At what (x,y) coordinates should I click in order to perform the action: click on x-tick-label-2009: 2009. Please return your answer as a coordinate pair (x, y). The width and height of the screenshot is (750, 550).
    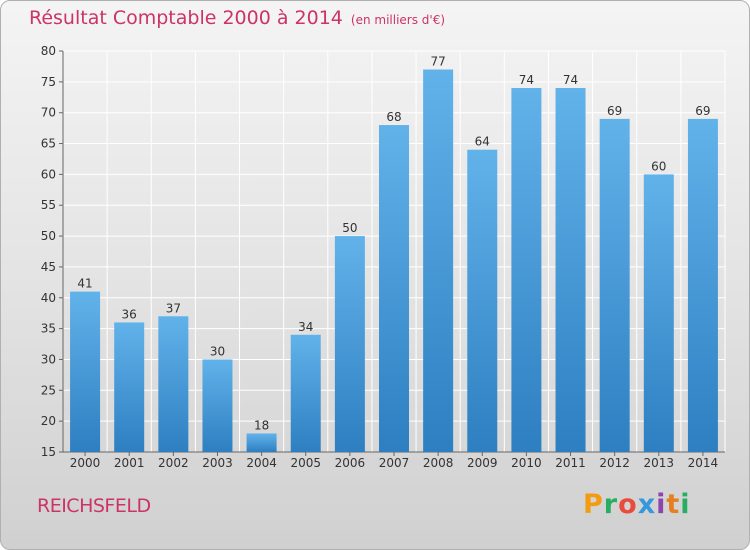
    Looking at the image, I should click on (482, 463).